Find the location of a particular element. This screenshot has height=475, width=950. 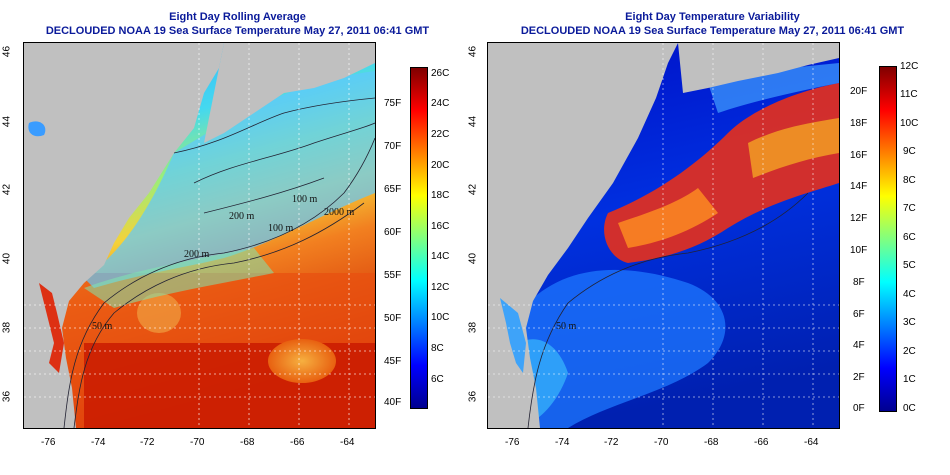

colorbar-c-label: 0C is located at coordinates (909, 408).